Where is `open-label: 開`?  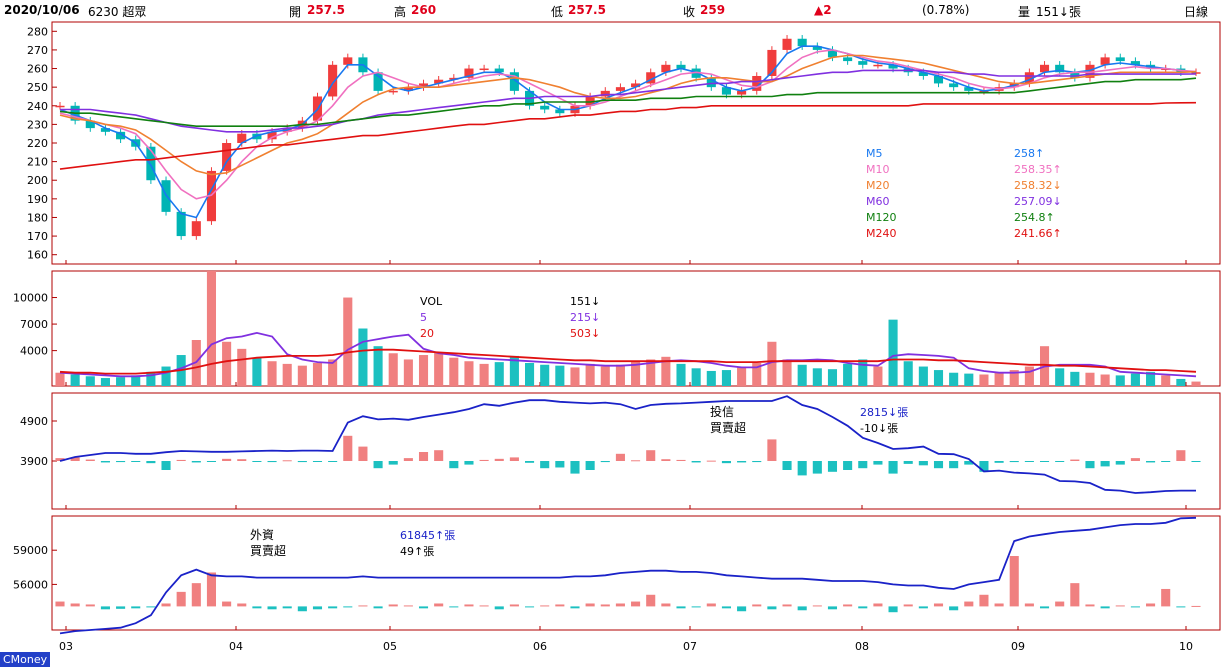 open-label: 開 is located at coordinates (295, 12).